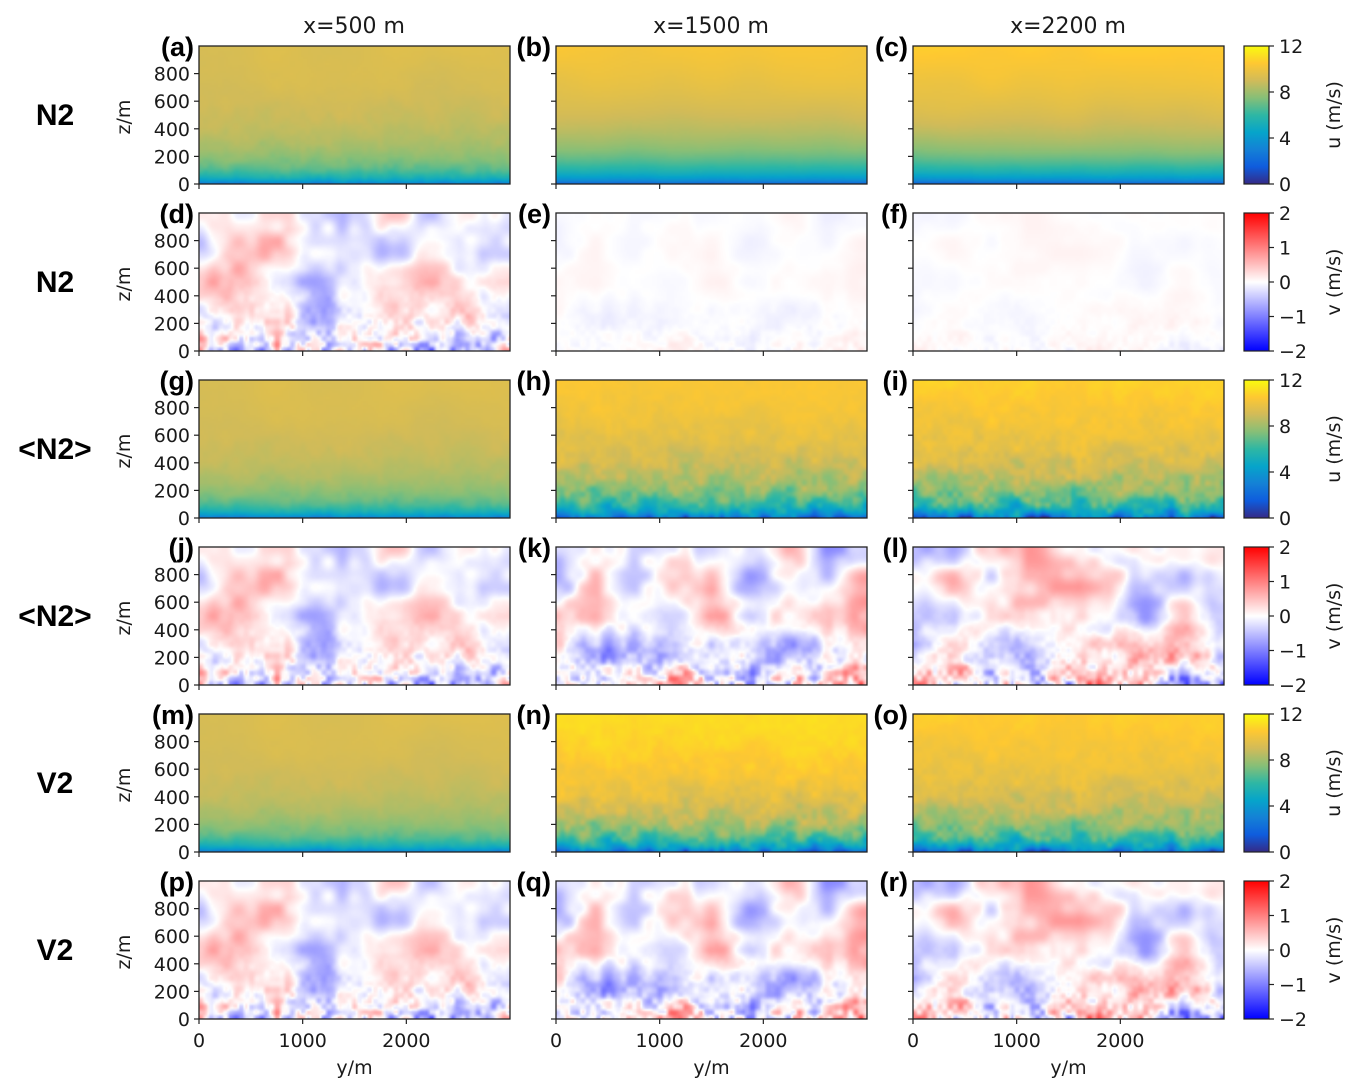  Describe the element at coordinates (659, 1041) in the screenshot. I see `x-tick-label: 1000` at that location.